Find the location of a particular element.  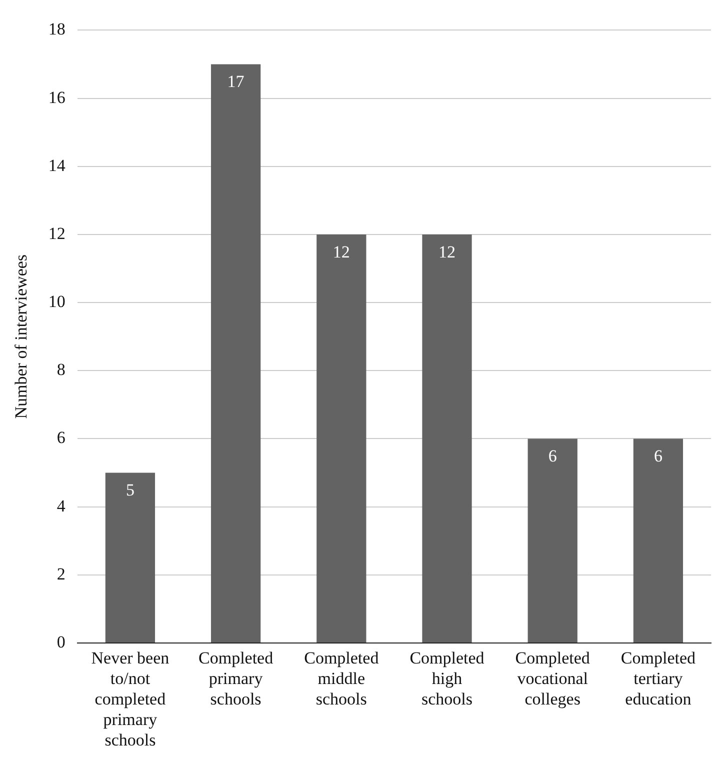

x-tick-label: Completed primary schools is located at coordinates (236, 678).